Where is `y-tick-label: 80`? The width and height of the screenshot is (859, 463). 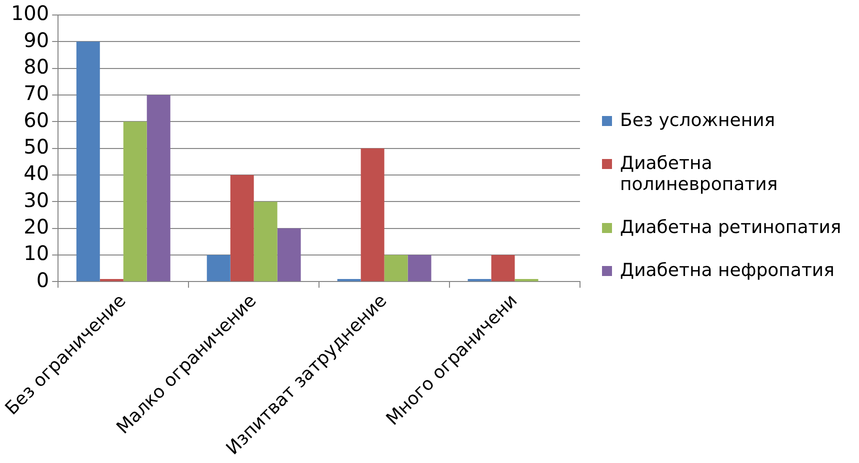 y-tick-label: 80 is located at coordinates (37, 66).